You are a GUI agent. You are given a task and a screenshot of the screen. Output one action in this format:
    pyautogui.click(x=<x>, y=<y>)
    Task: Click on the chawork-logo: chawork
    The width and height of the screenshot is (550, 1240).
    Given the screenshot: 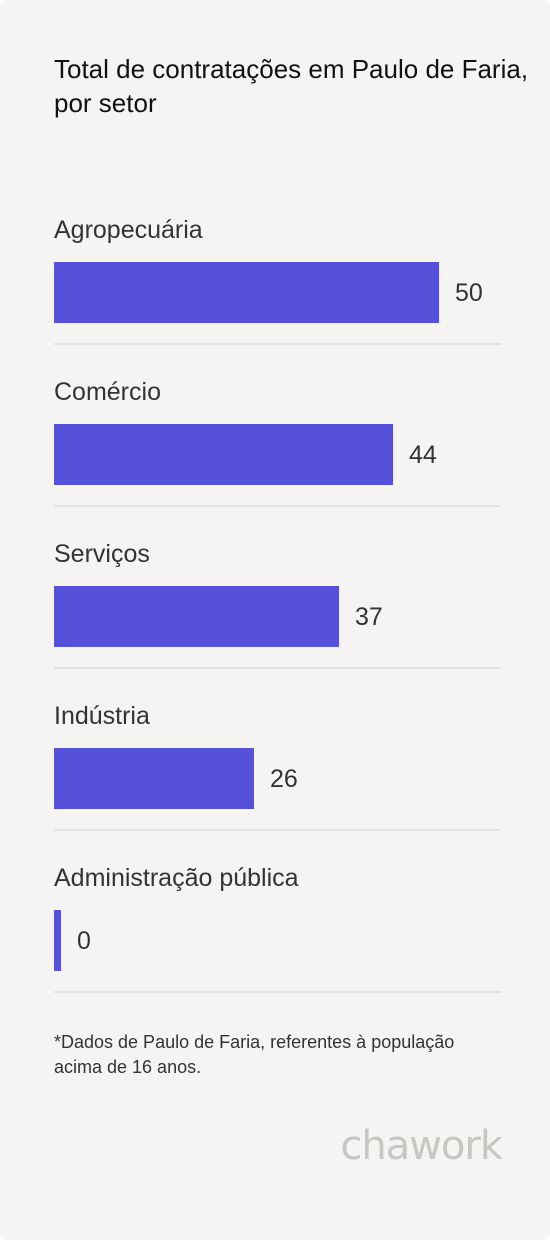 What is the action you would take?
    pyautogui.click(x=421, y=1146)
    